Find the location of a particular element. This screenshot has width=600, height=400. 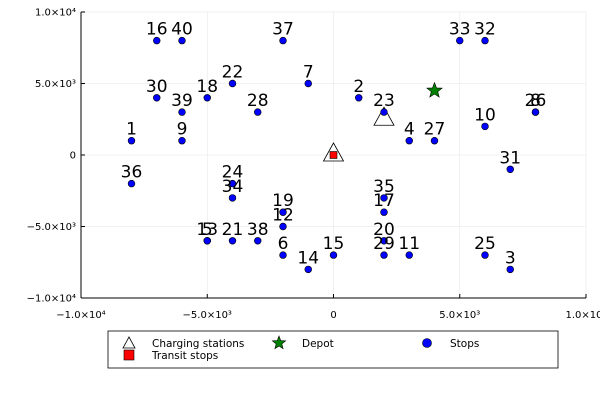

stop-label: 7 is located at coordinates (308, 73).